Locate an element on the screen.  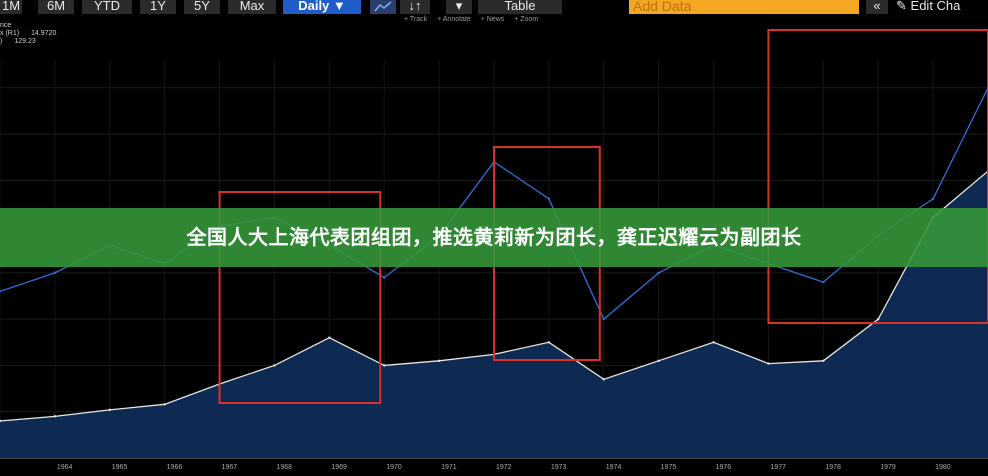
legend-row-1: x (R1) 14.9720 is located at coordinates (28, 33).